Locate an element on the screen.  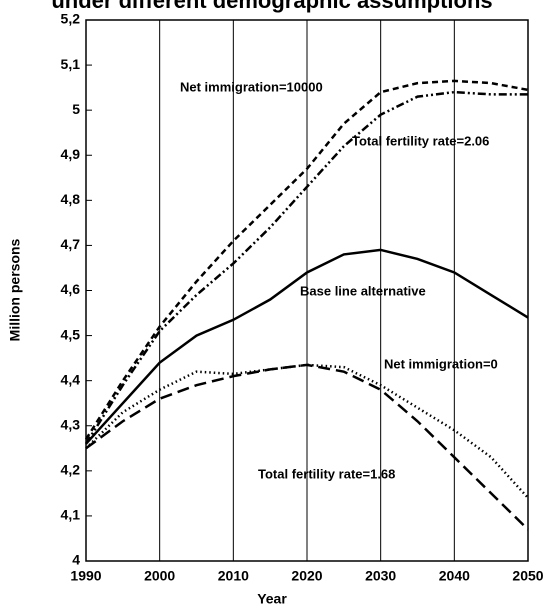
x-tick-label: 2040 is located at coordinates (454, 576).